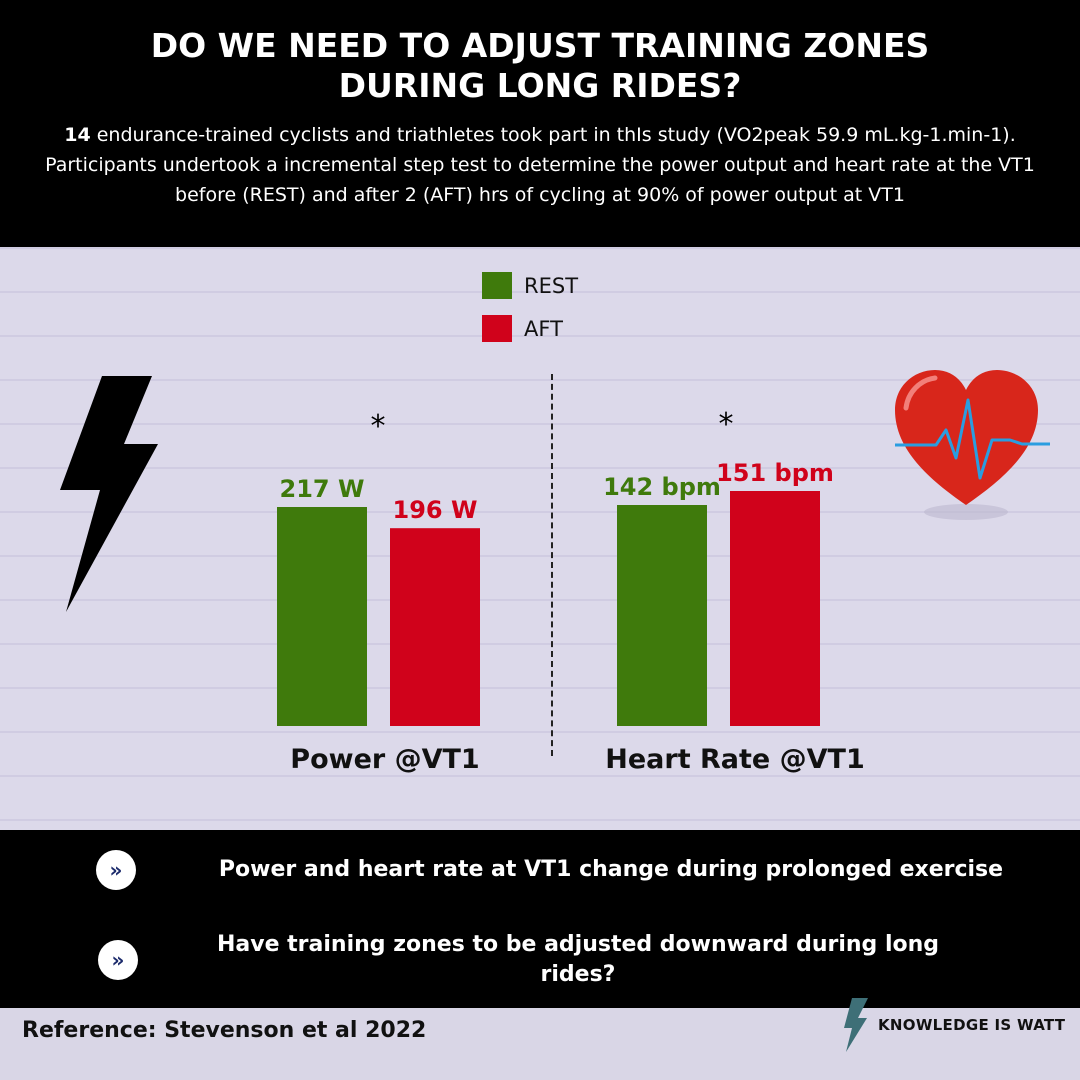  What do you see at coordinates (543, 328) in the screenshot?
I see `legend-label-aft: AFT` at bounding box center [543, 328].